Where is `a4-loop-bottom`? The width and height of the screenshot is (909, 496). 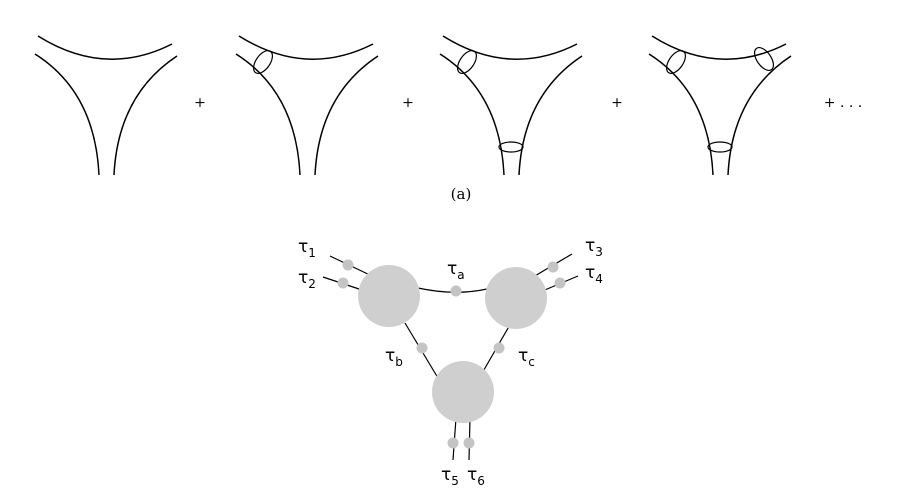
a4-loop-bottom is located at coordinates (720, 147).